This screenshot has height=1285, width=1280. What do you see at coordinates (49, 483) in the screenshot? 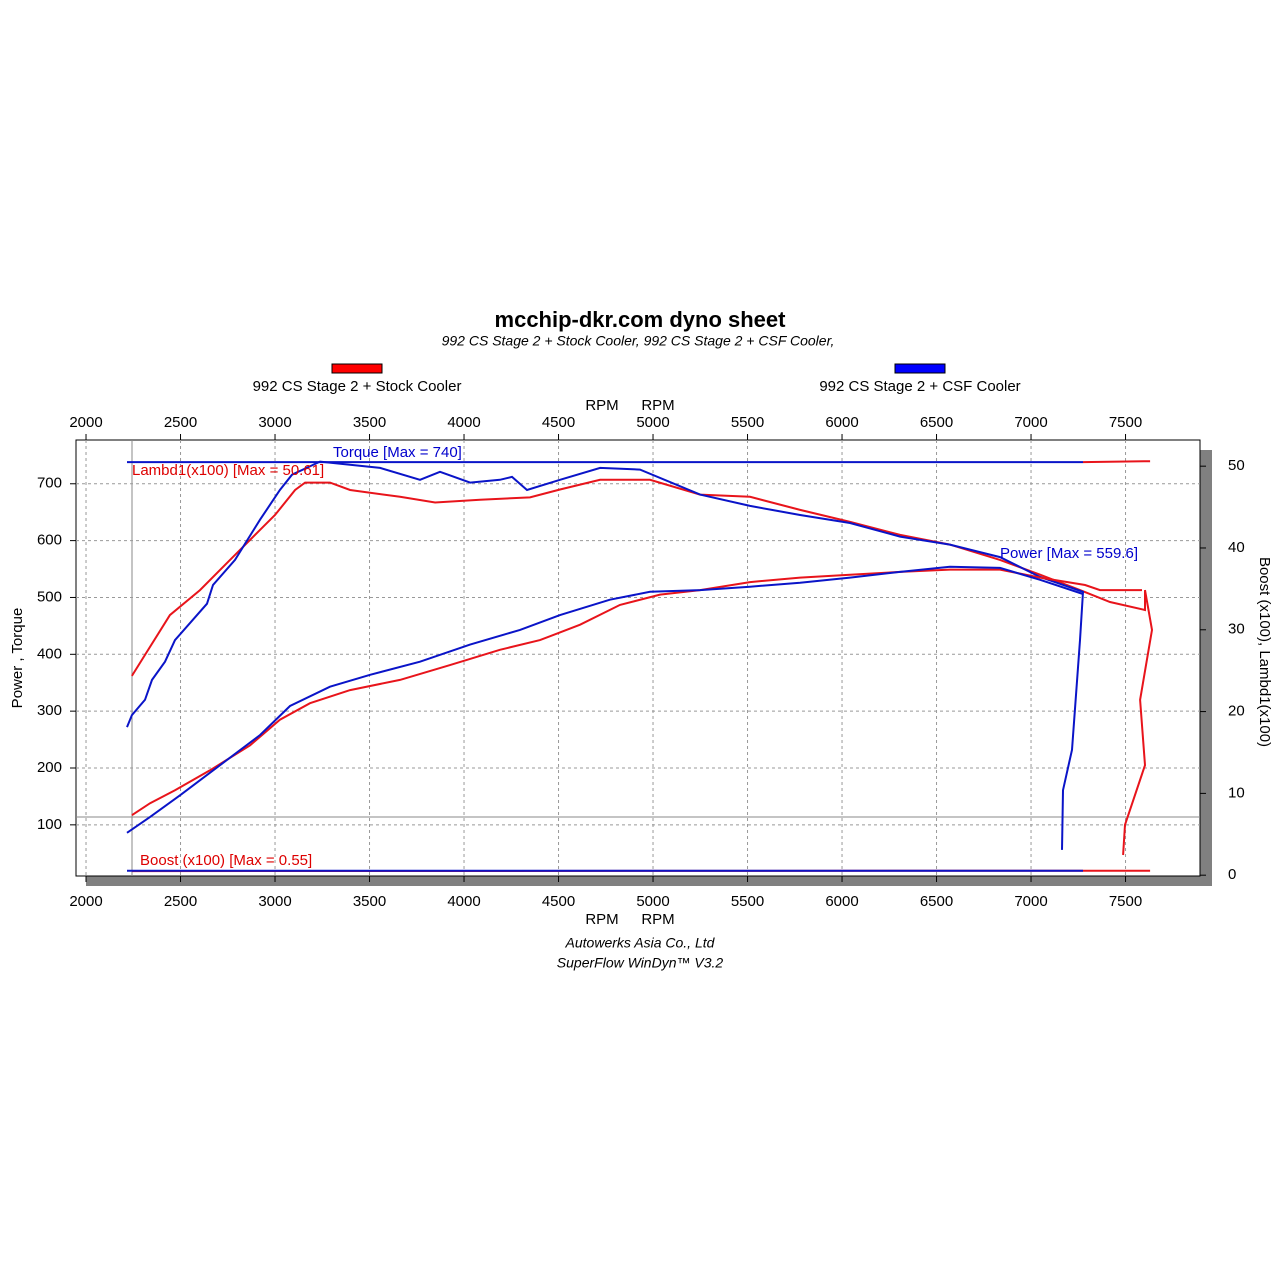
I see `y-tick-label: 700` at bounding box center [49, 483].